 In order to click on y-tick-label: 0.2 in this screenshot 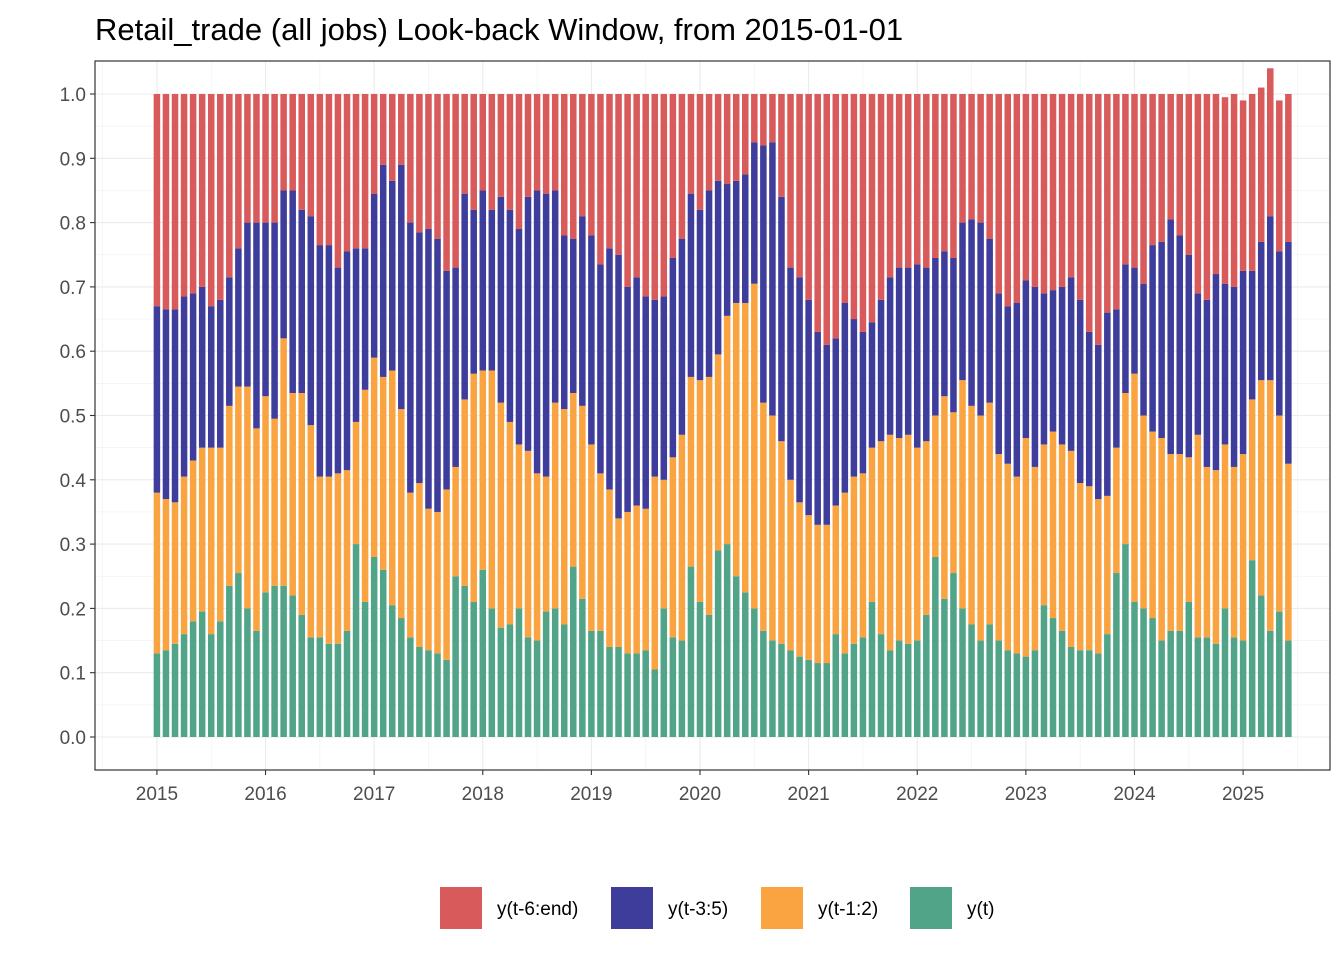, I will do `click(73, 609)`.